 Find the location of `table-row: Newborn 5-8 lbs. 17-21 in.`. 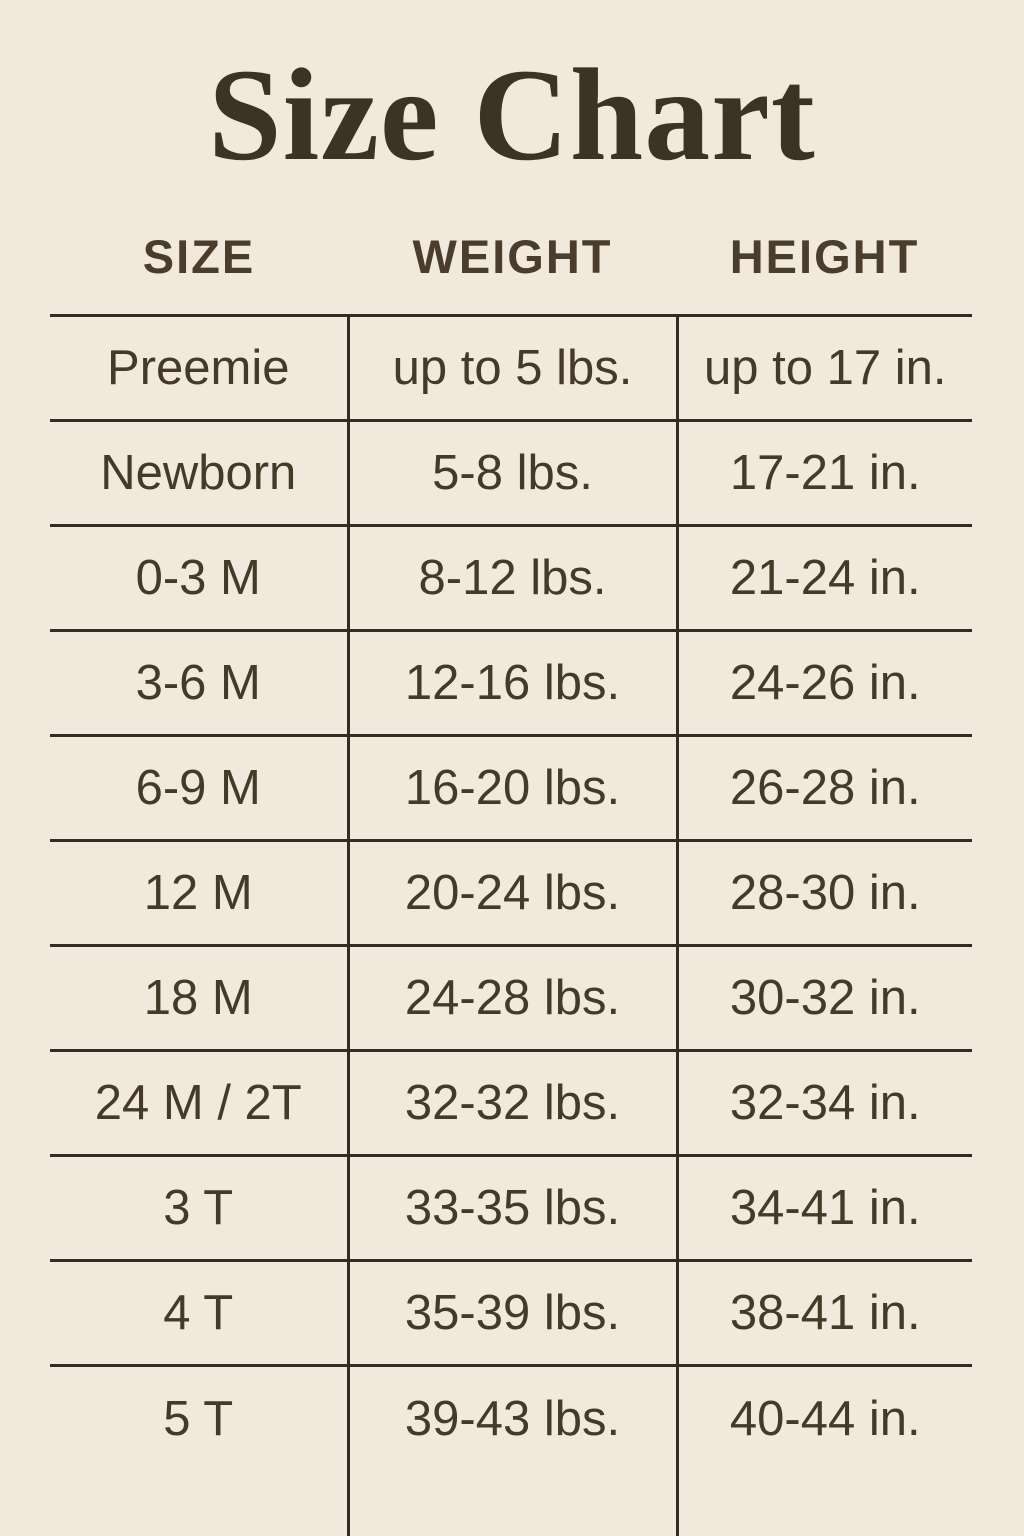

table-row: Newborn 5-8 lbs. 17-21 in. is located at coordinates (511, 472).